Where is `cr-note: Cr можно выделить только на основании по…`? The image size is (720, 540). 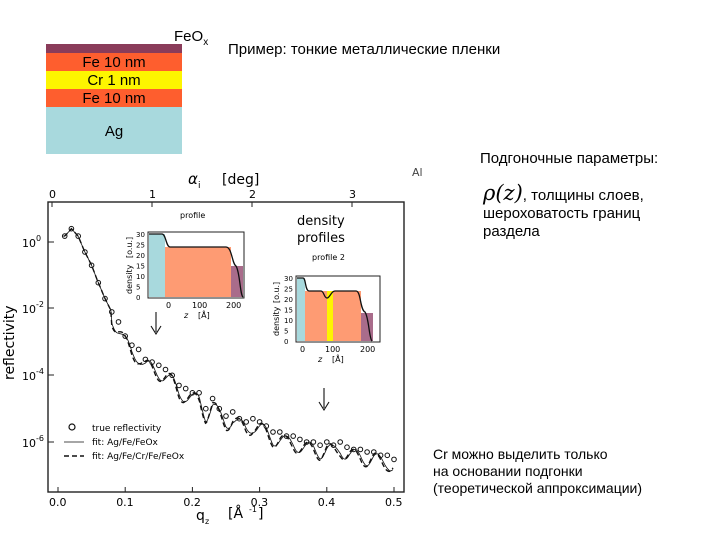
cr-note: Cr можно выделить только на основании по… is located at coordinates (537, 471).